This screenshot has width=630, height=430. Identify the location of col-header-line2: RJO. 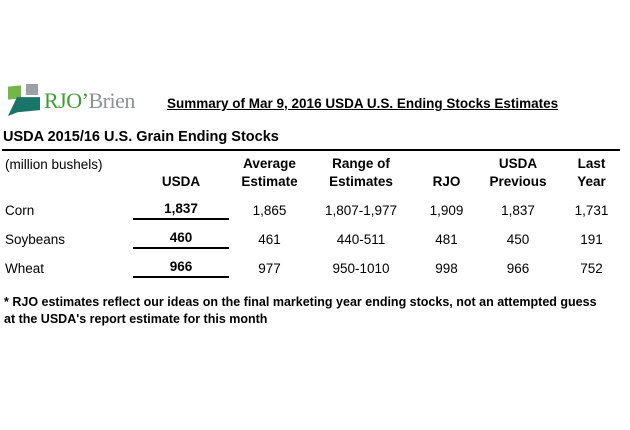
(446, 182).